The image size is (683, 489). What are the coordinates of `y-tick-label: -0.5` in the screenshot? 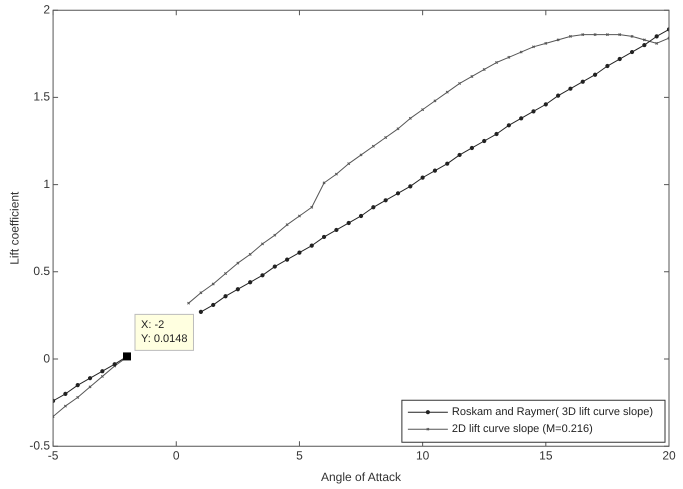 It's located at (39, 445).